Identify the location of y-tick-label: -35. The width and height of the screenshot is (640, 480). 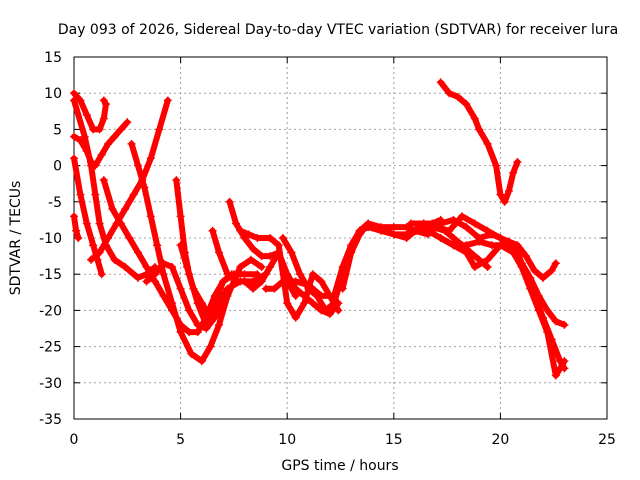
(50, 420).